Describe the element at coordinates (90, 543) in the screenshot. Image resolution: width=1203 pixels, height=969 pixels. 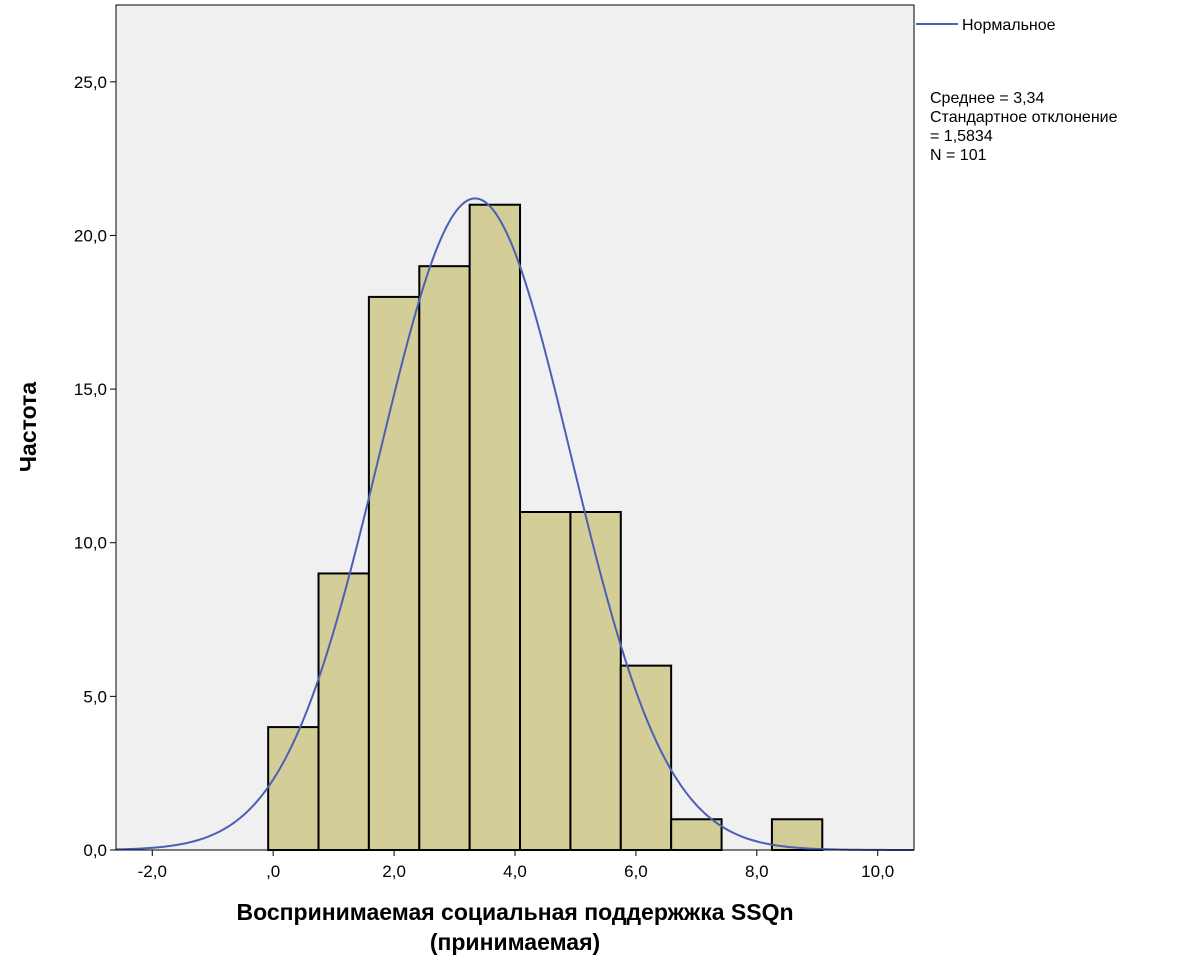
I see `y-tick-label: 10,0` at that location.